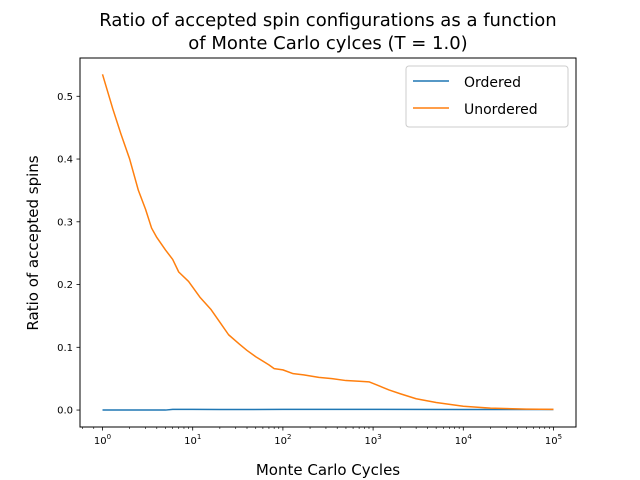  I want to click on legend-label-unordered: Unordered, so click(501, 110).